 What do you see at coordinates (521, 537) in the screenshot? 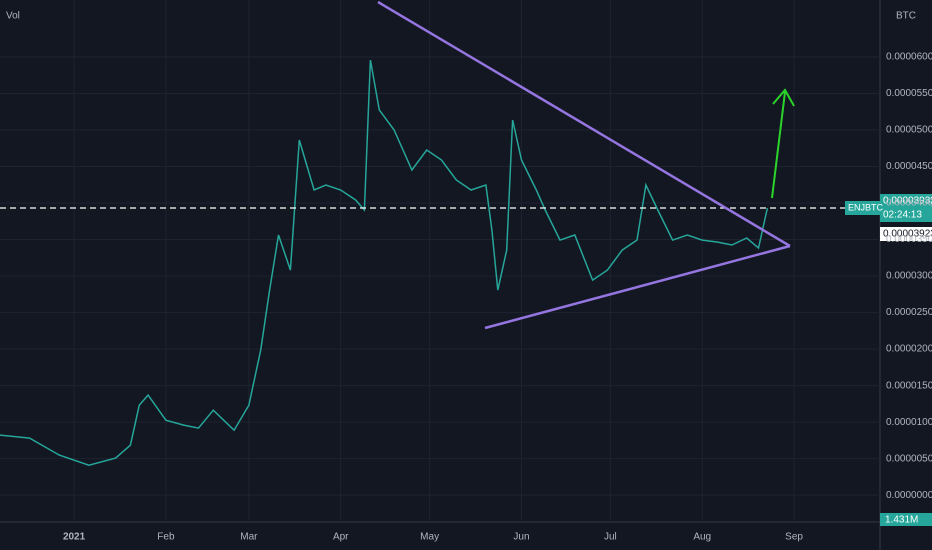
I see `x-tick-label: Jun` at bounding box center [521, 537].